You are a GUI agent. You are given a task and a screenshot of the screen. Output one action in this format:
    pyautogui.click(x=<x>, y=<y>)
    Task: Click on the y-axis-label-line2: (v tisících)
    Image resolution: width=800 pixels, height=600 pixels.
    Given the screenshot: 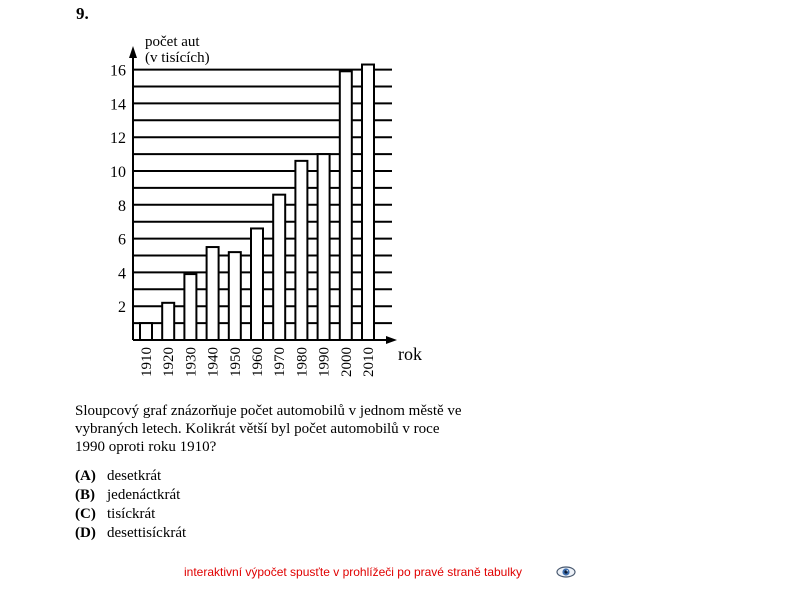 What is the action you would take?
    pyautogui.click(x=177, y=58)
    